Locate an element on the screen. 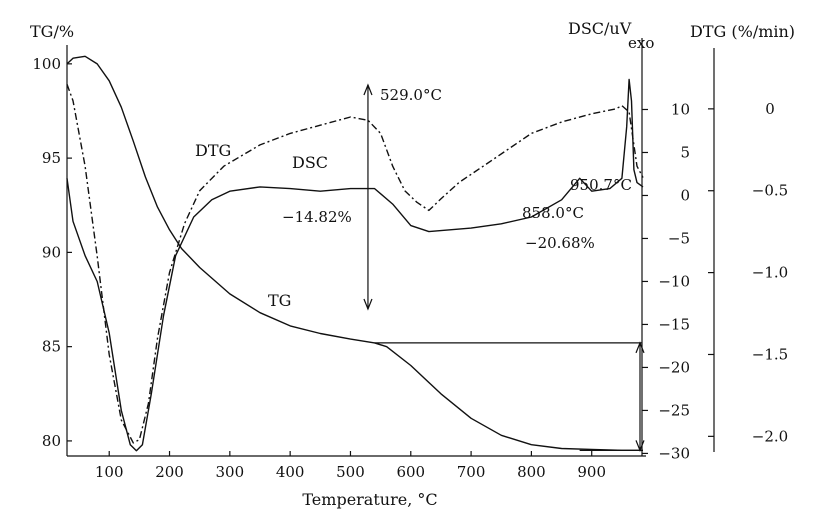 The height and width of the screenshot is (524, 834). annotation-mass-loss-1: −14.82% is located at coordinates (317, 217).